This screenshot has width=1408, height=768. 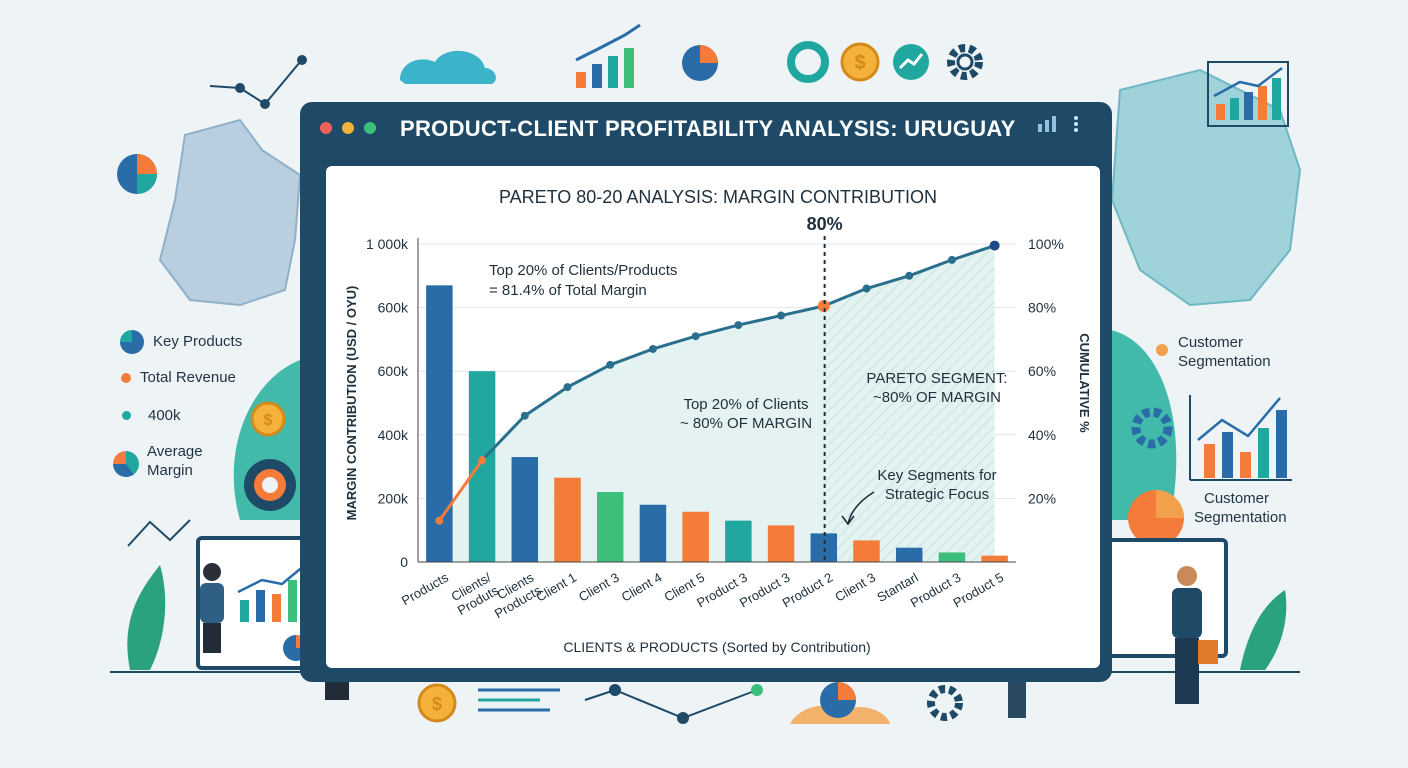 What do you see at coordinates (1195, 635) in the screenshot?
I see `person-man-right` at bounding box center [1195, 635].